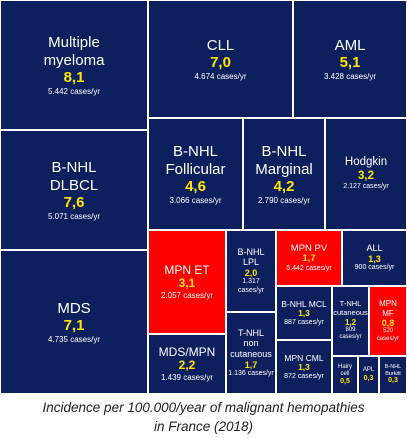  What do you see at coordinates (251, 286) in the screenshot?
I see `cell-cases: 1.317 cases/yr` at bounding box center [251, 286].